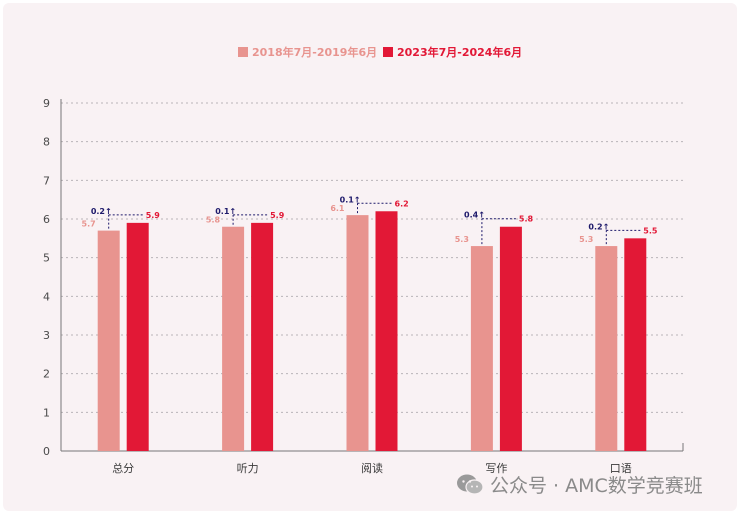 The height and width of the screenshot is (514, 744). Describe the element at coordinates (496, 468) in the screenshot. I see `x-category-label: 写作` at that location.